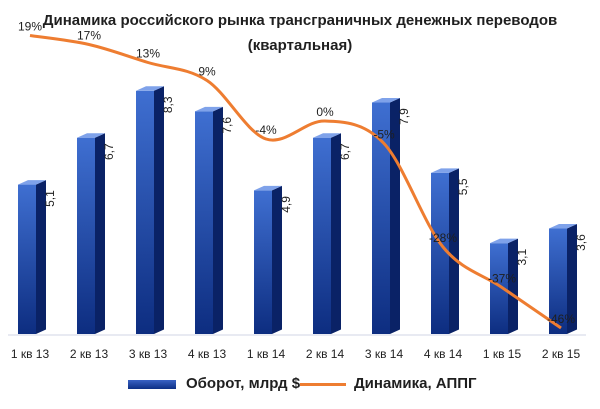 The image size is (600, 409). What do you see at coordinates (325, 112) in the screenshot?
I see `line-value-label: 0%` at bounding box center [325, 112].